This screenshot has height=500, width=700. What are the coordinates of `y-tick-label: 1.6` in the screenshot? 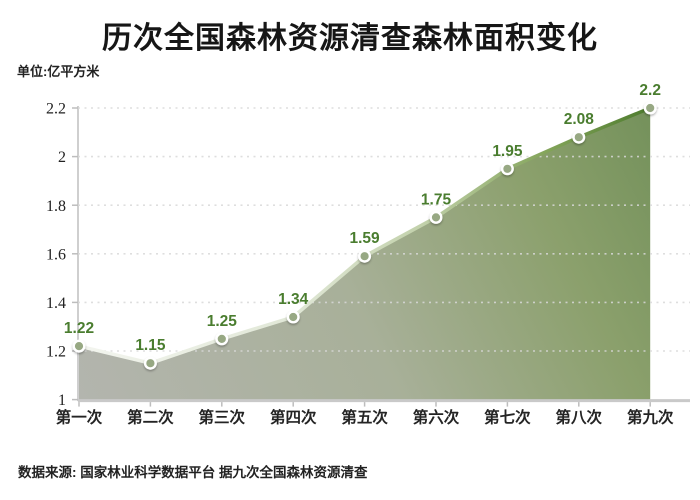 It's located at (56, 254).